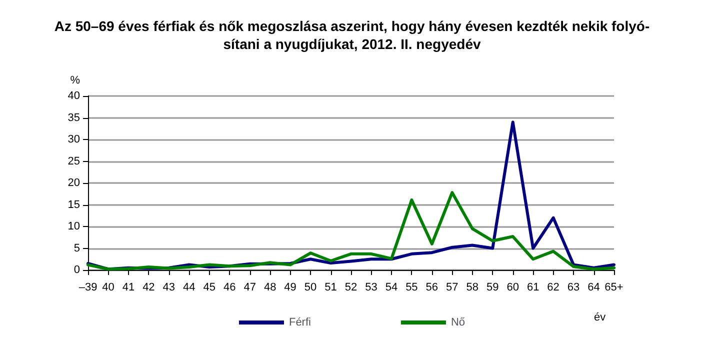 The height and width of the screenshot is (347, 704). I want to click on x-tick-label: 54, so click(391, 288).